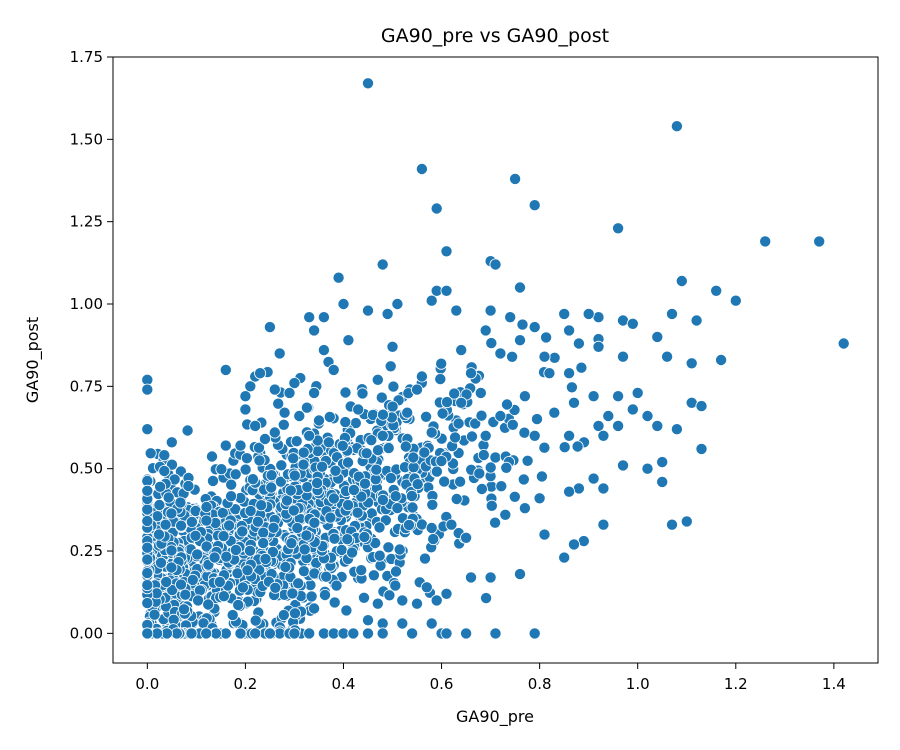  What do you see at coordinates (86, 139) in the screenshot?
I see `y-tick-label: 1.50` at bounding box center [86, 139].